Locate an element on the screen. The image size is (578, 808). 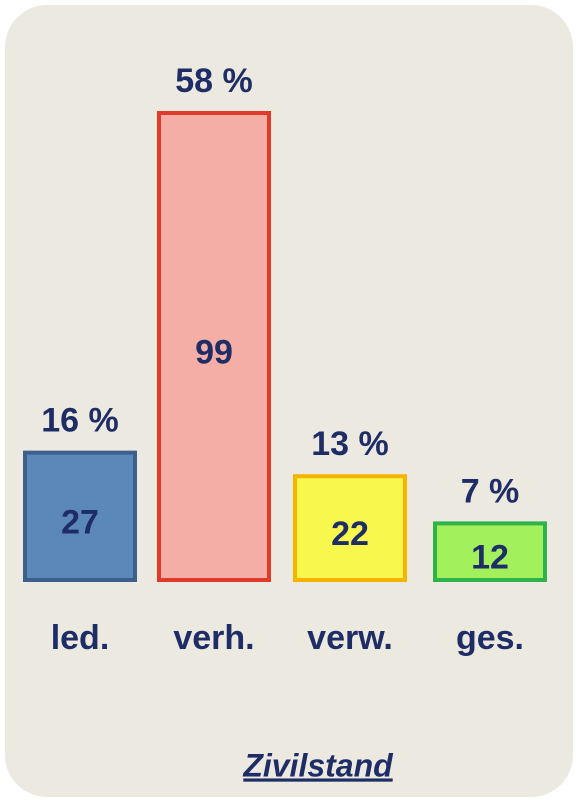
share-label: 7 % is located at coordinates (490, 491).